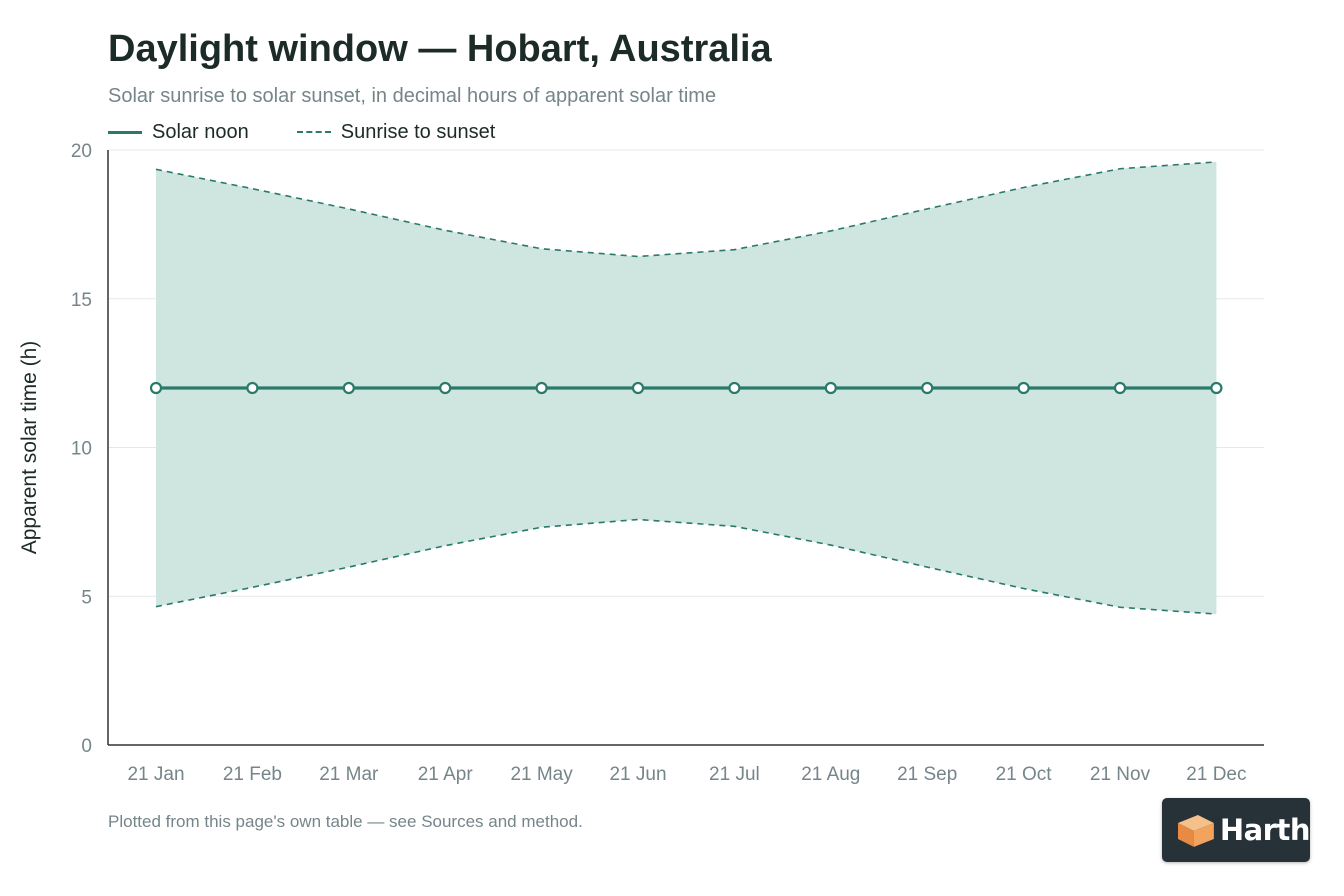 The height and width of the screenshot is (896, 1344). I want to click on x-tick-label: 21 Sep, so click(927, 774).